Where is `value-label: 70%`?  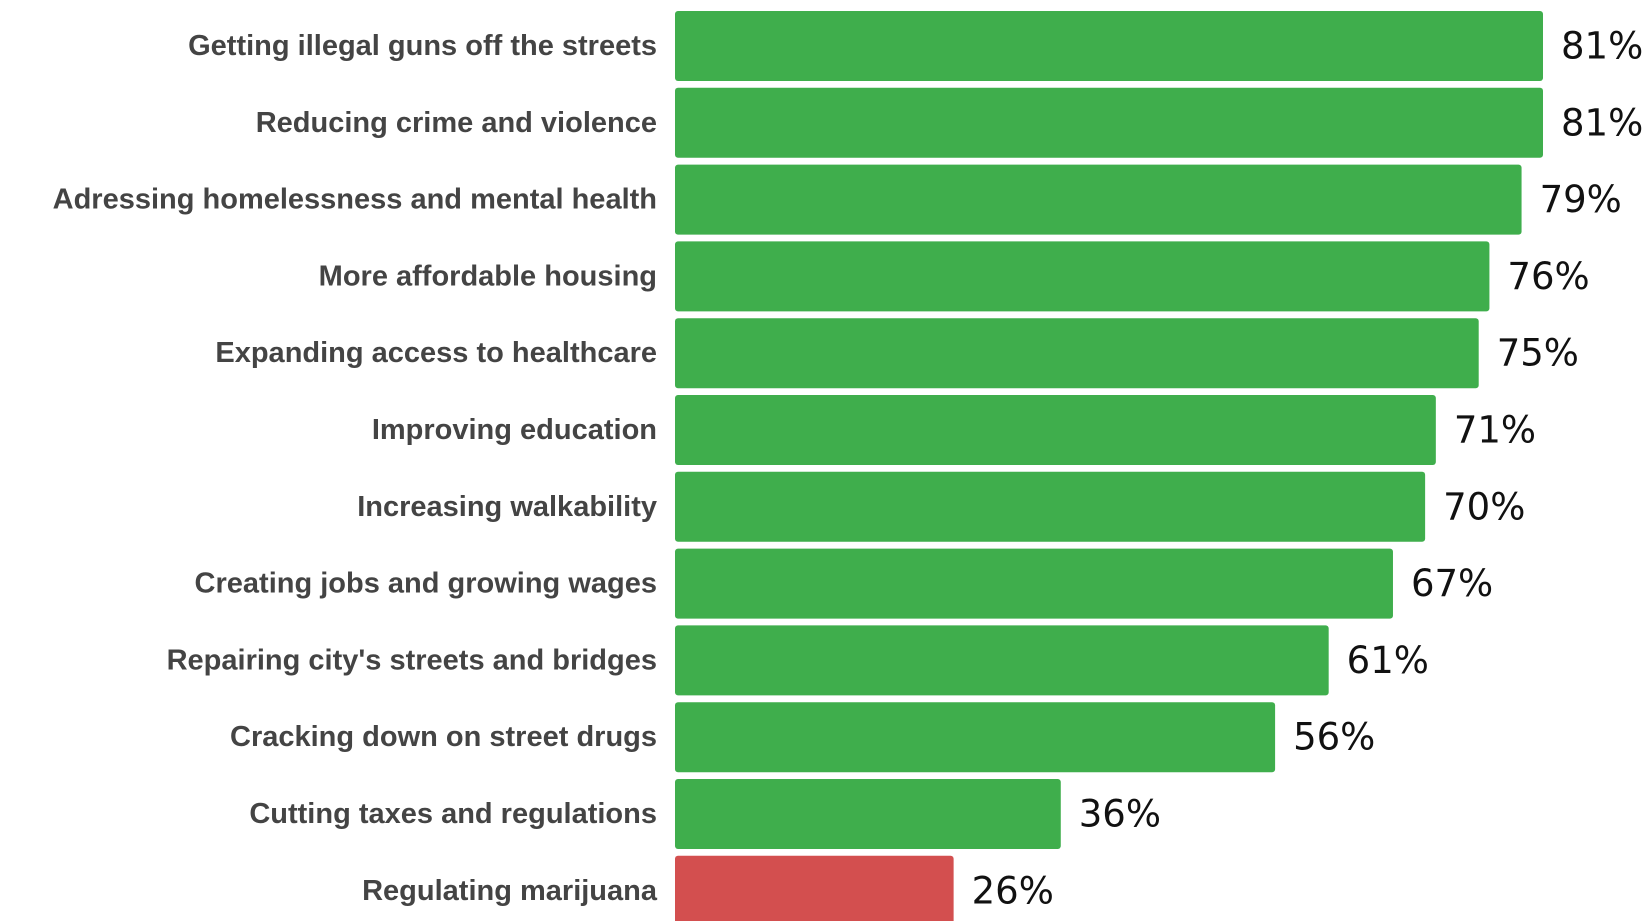
value-label: 70% is located at coordinates (1484, 506).